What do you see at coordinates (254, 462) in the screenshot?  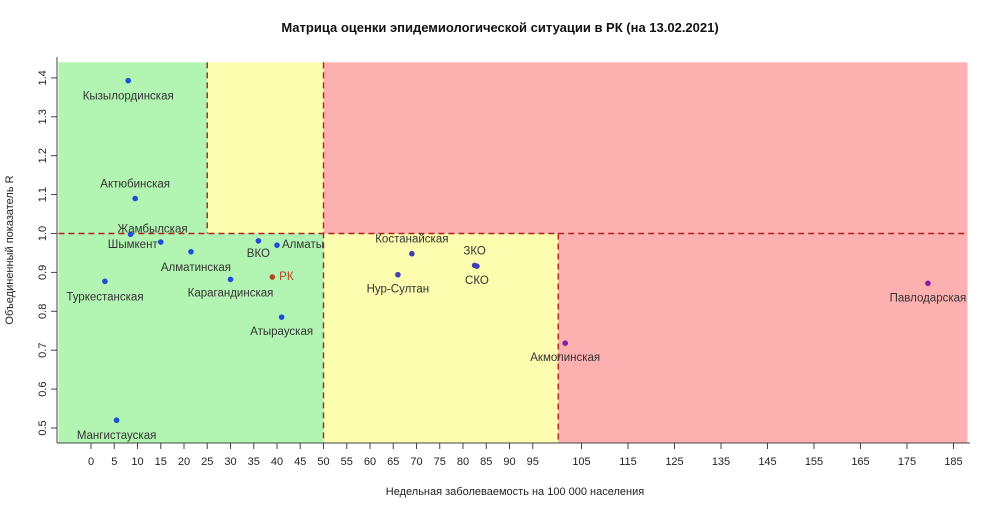 I see `x-tick-label: 35` at bounding box center [254, 462].